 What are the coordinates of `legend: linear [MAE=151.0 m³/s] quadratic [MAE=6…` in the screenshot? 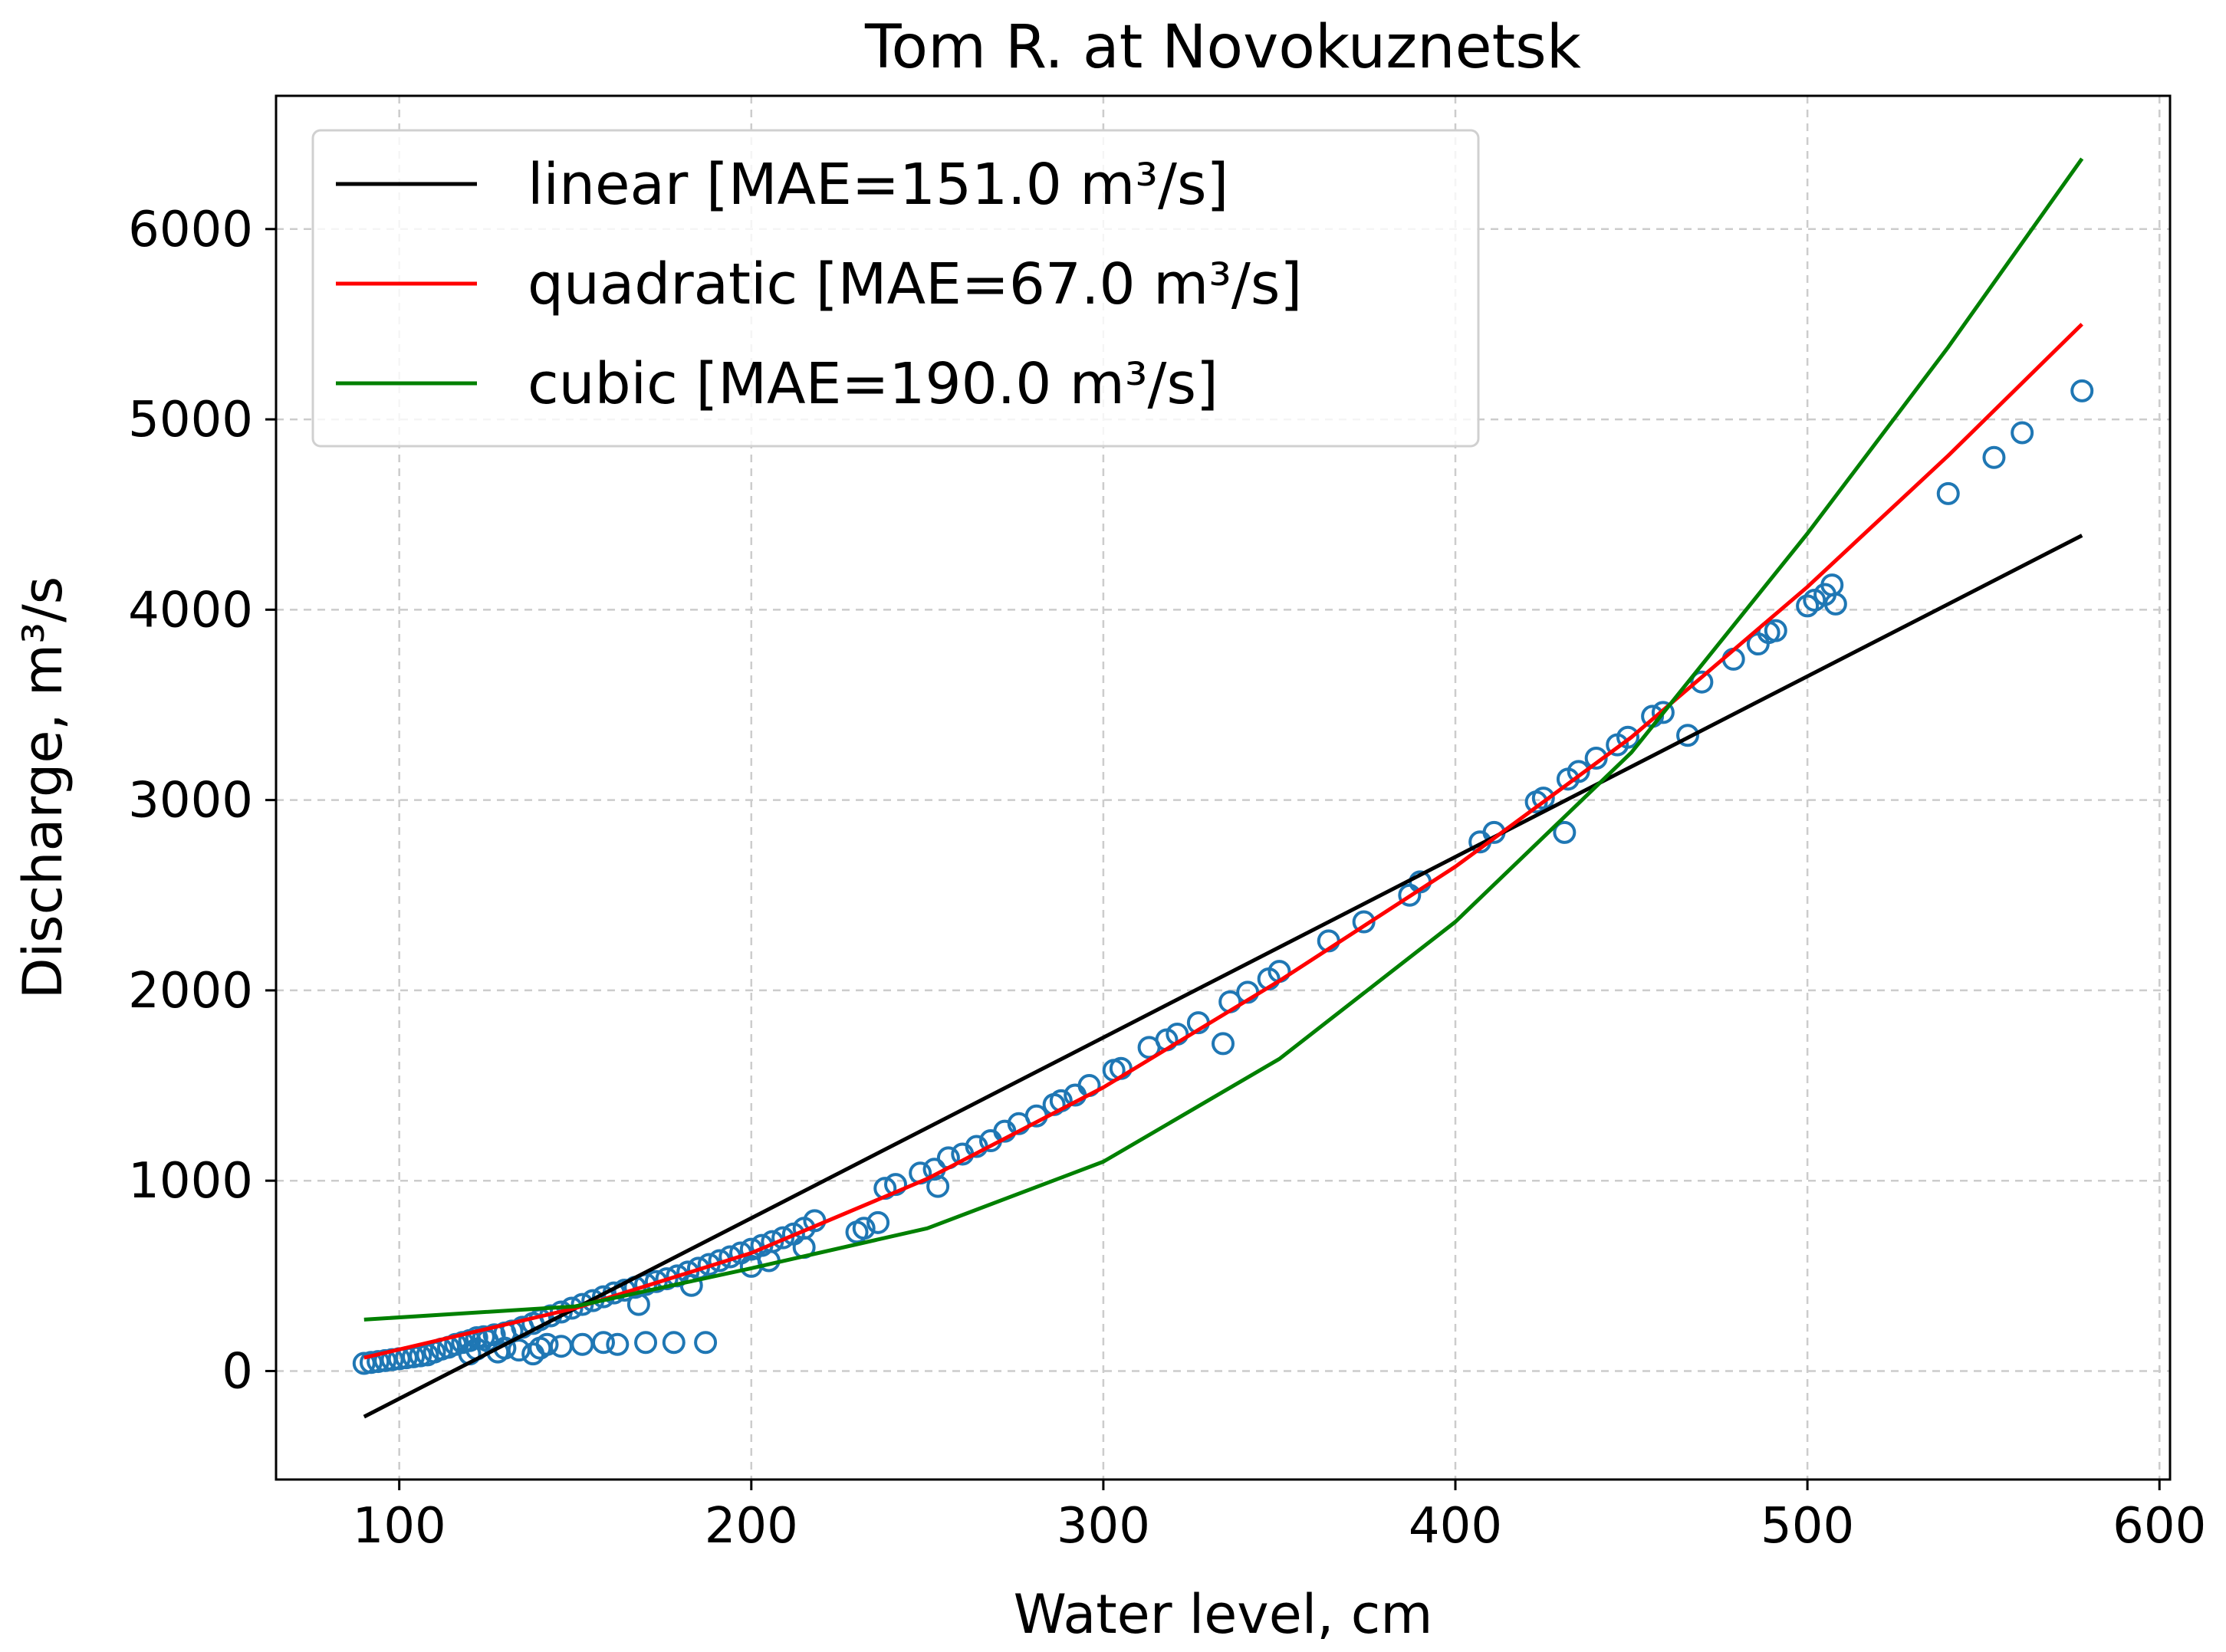 It's located at (895, 288).